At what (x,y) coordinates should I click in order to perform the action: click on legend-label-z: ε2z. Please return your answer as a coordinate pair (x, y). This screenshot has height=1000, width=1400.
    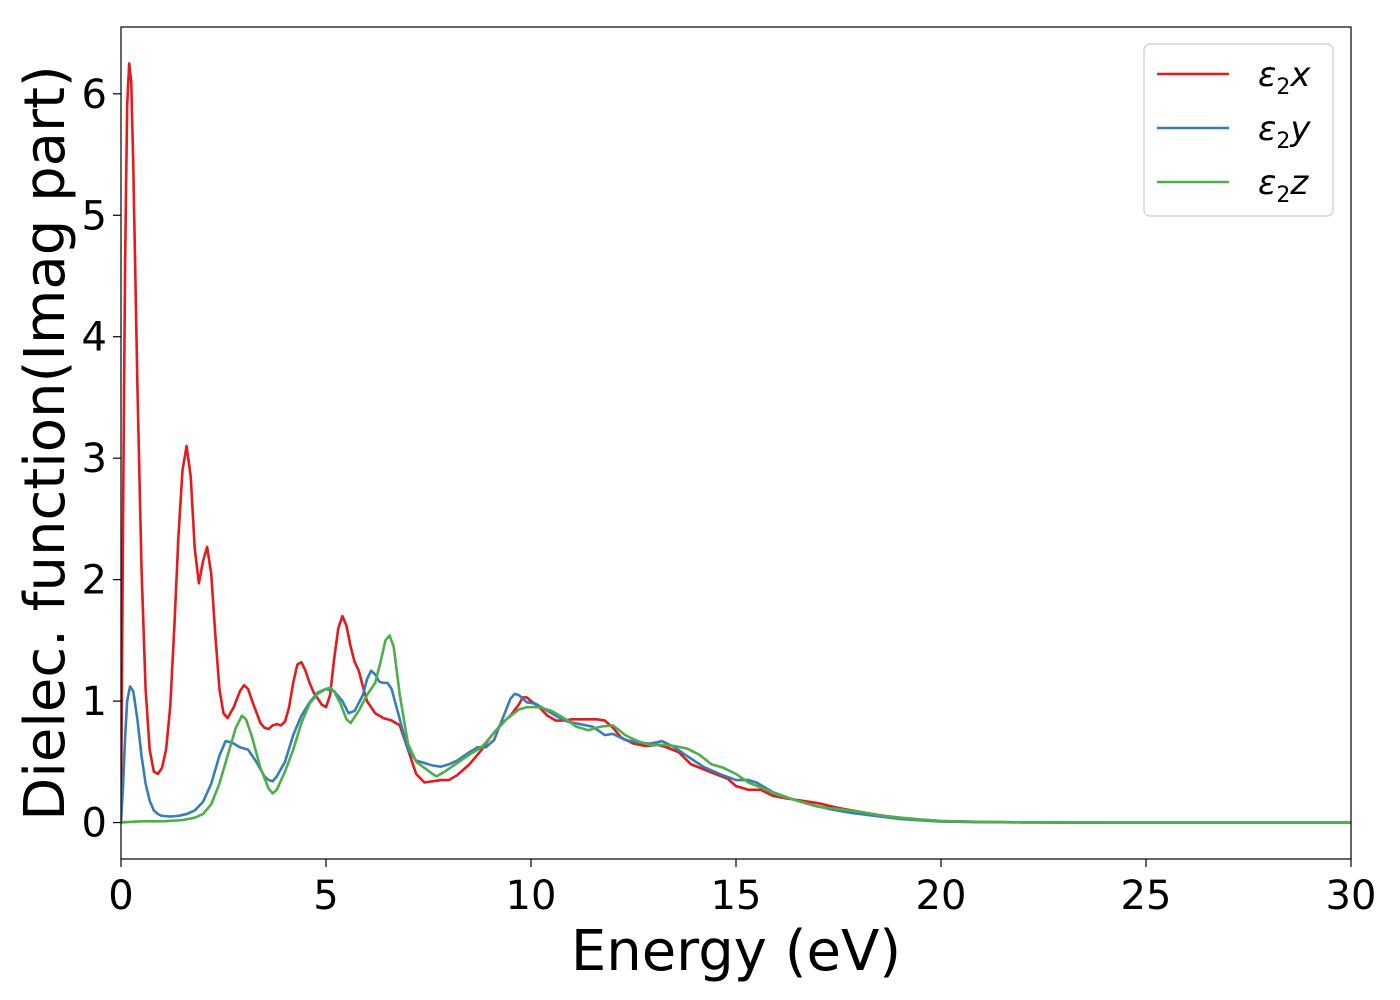
    Looking at the image, I should click on (1283, 185).